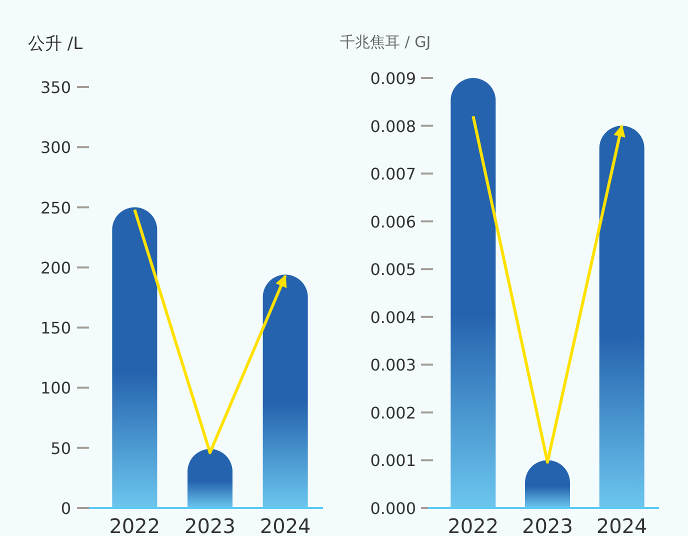 This screenshot has height=536, width=688. What do you see at coordinates (385, 42) in the screenshot?
I see `y-axis-title: 千兆焦耳 / GJ` at bounding box center [385, 42].